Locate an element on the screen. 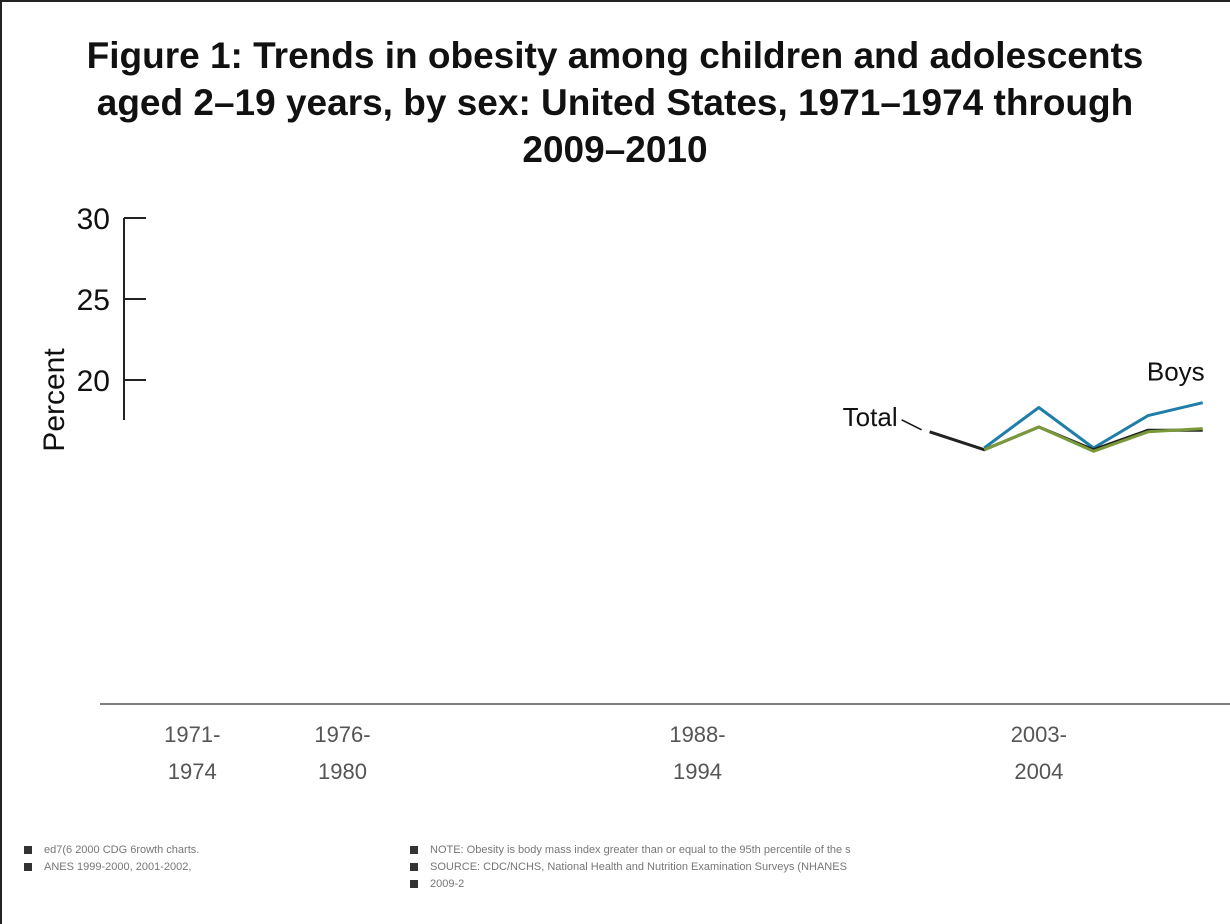 This screenshot has width=1230, height=924. note-text: 2009-2 is located at coordinates (447, 884).